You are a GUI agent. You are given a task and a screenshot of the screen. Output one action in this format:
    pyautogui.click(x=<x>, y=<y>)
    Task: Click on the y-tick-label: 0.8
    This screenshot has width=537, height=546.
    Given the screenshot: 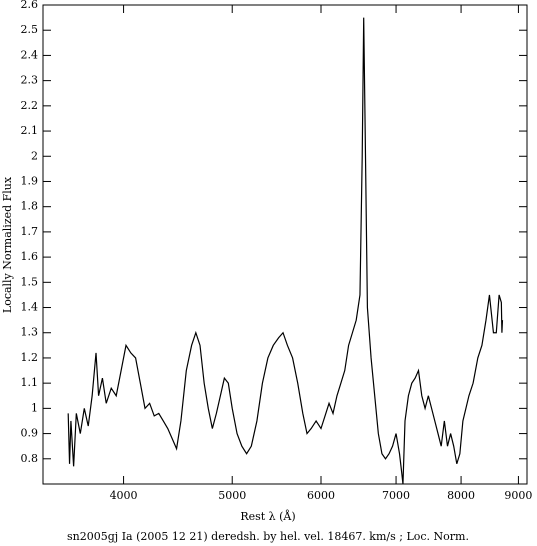 What is the action you would take?
    pyautogui.click(x=30, y=458)
    